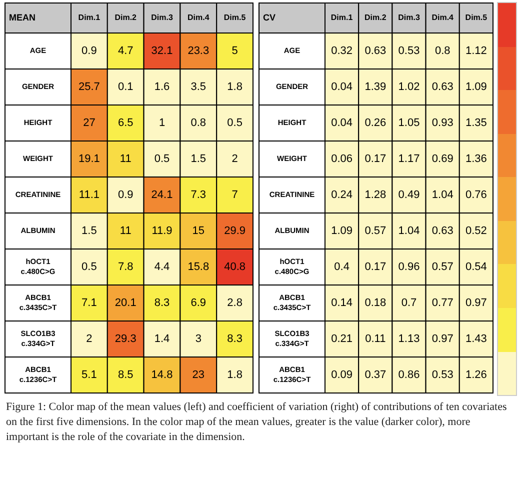 The image size is (520, 483). I want to click on x-tick-label: Dim.3, so click(409, 17).